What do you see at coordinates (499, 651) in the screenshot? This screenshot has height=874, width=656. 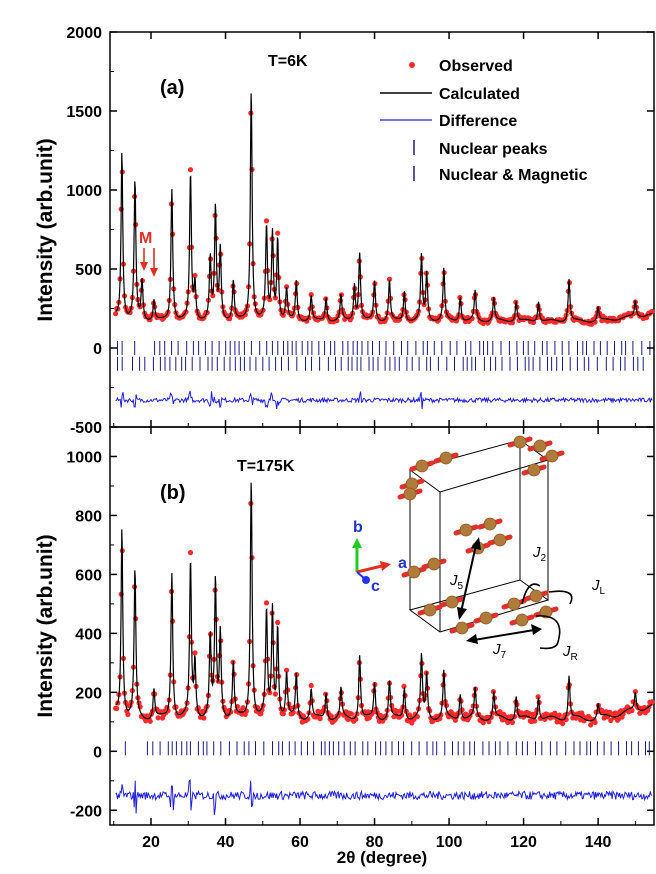 I see `label-j7: J7` at bounding box center [499, 651].